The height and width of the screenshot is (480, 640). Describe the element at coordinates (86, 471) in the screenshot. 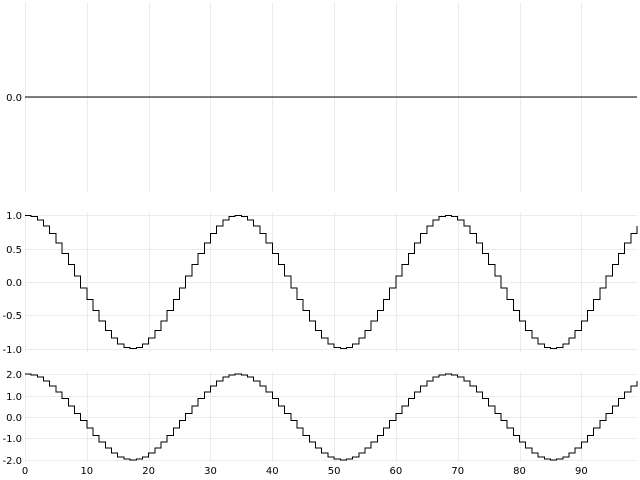

I see `x-tick-label: 10` at that location.